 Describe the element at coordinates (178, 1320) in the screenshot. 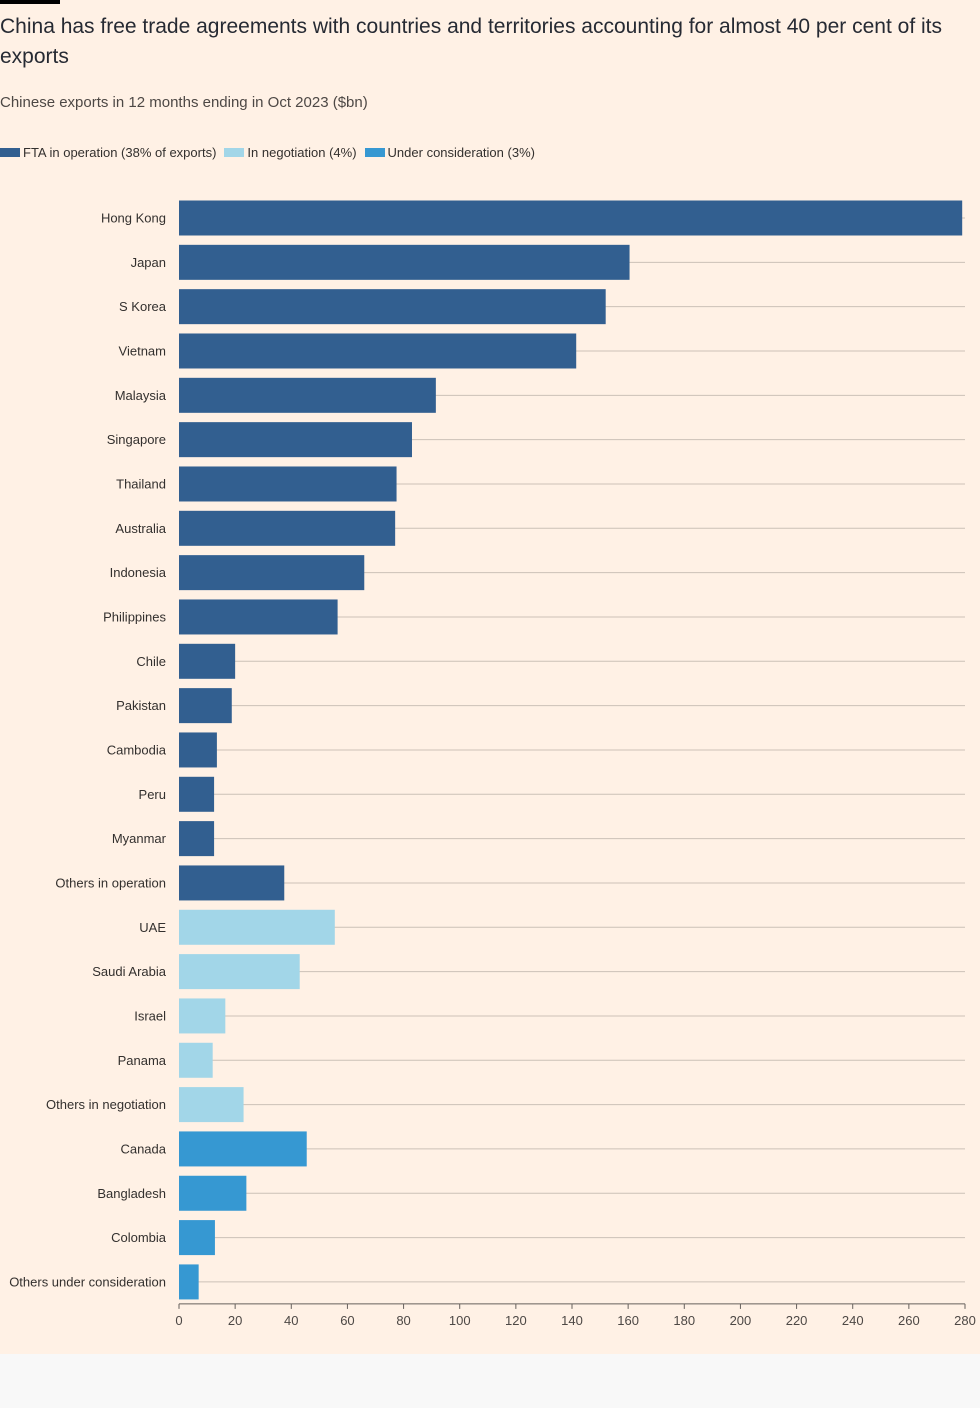

I see `x-tick-label: 0` at that location.